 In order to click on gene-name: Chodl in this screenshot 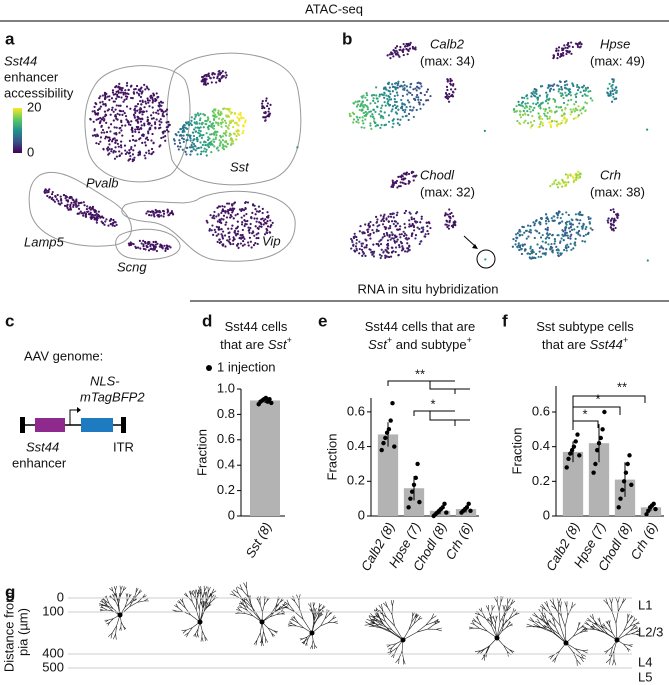, I will do `click(437, 174)`.